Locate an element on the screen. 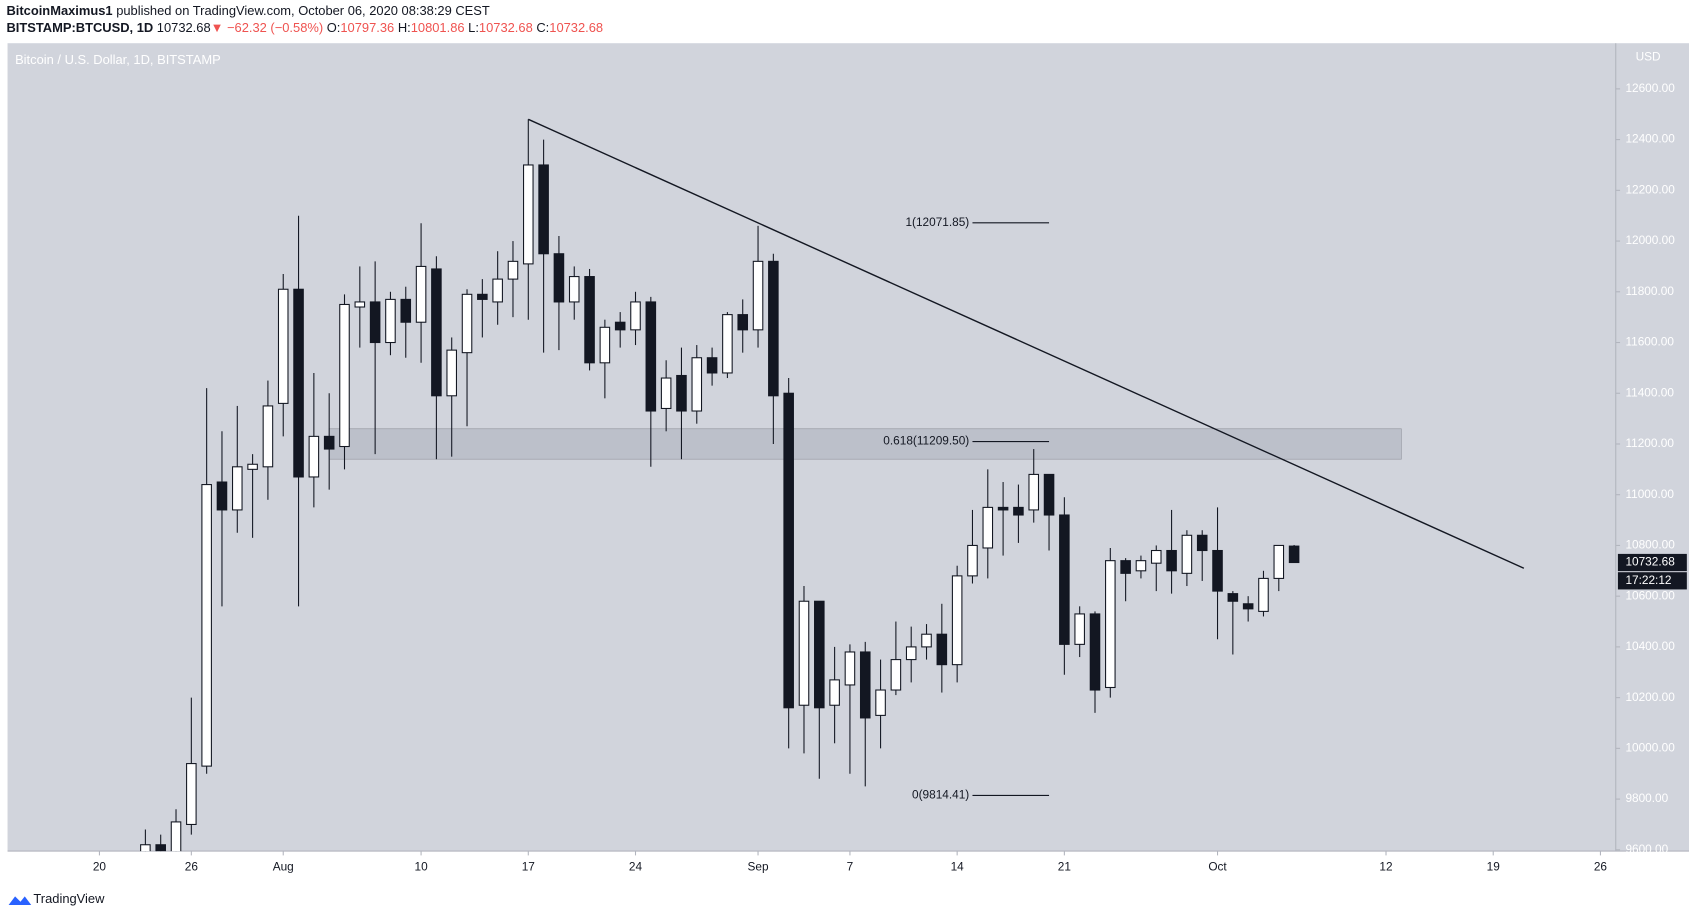 The image size is (1689, 918). x-tick-label: 20 is located at coordinates (100, 866).